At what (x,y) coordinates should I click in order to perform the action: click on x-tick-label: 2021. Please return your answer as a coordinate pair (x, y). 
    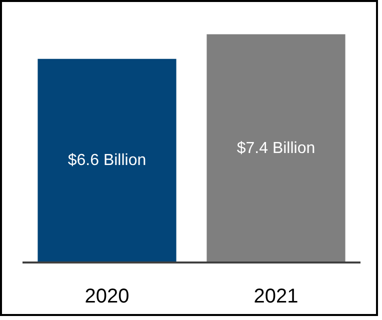
    Looking at the image, I should click on (276, 297).